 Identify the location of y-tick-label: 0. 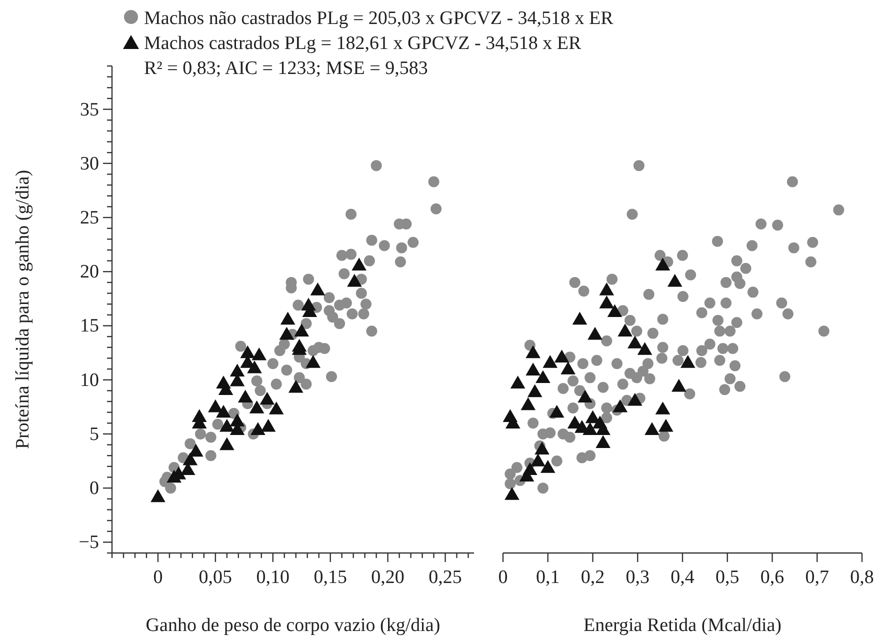
(94, 489).